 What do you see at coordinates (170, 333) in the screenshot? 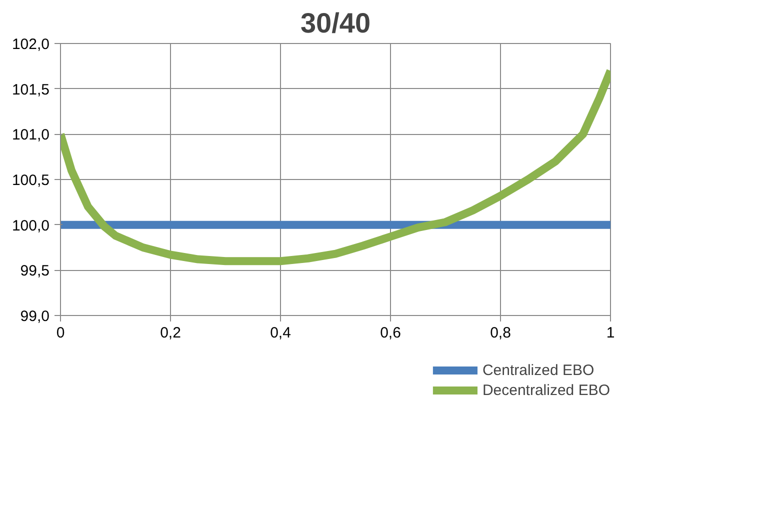
I see `x-tick-label: 0,2` at bounding box center [170, 333].